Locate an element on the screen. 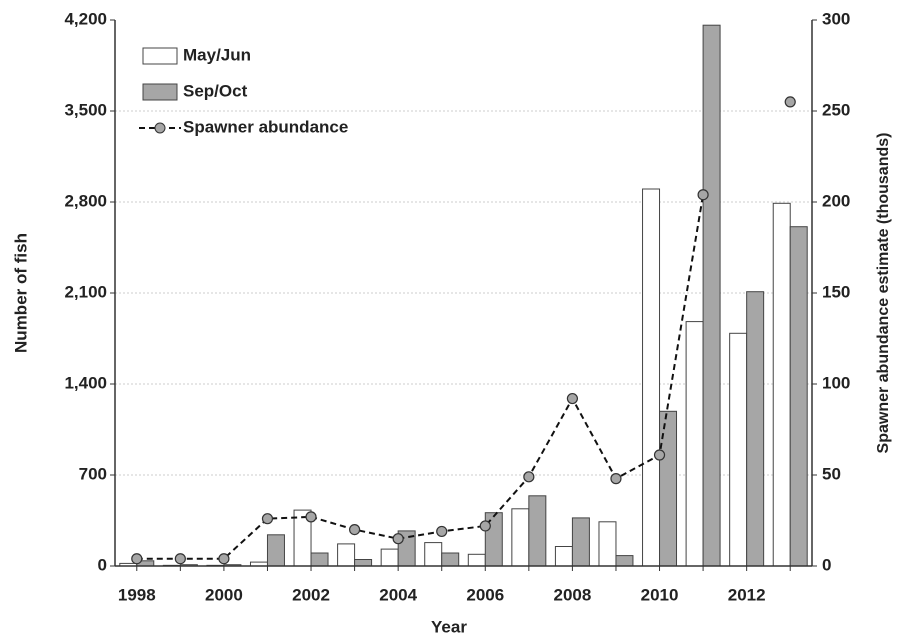 The width and height of the screenshot is (899, 641). x-tick-label: 2000 is located at coordinates (224, 594).